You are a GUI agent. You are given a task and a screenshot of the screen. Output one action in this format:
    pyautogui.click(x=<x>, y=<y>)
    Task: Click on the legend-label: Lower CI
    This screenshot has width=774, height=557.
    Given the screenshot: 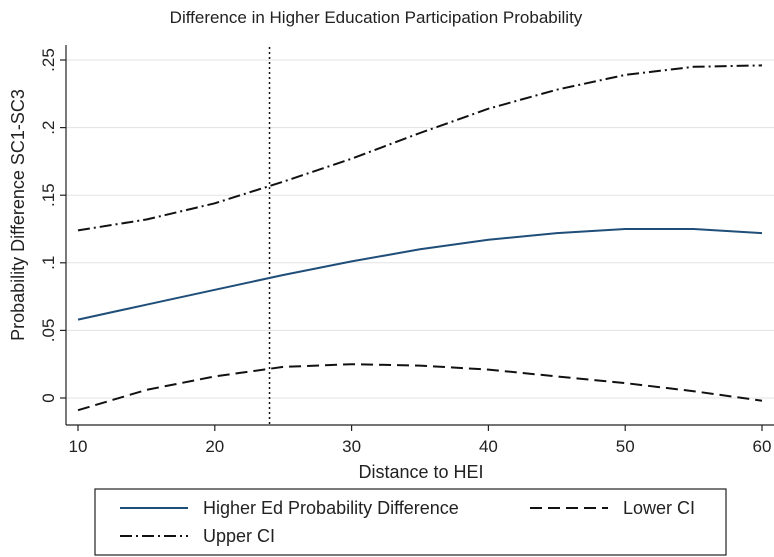 What is the action you would take?
    pyautogui.click(x=659, y=508)
    